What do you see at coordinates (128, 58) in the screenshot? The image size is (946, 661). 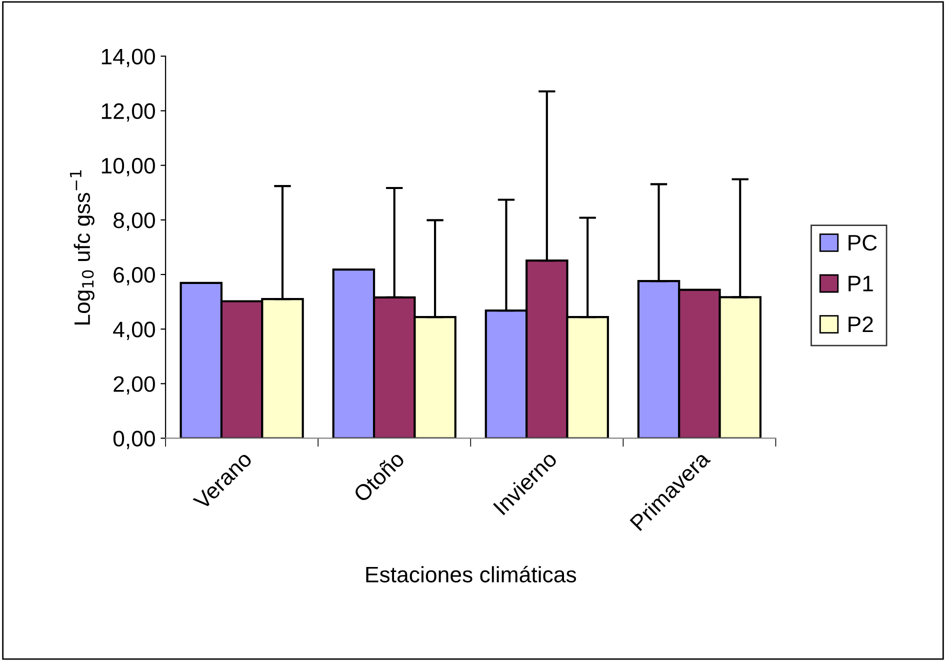 I see `y-tick-label: 14,00` at bounding box center [128, 58].